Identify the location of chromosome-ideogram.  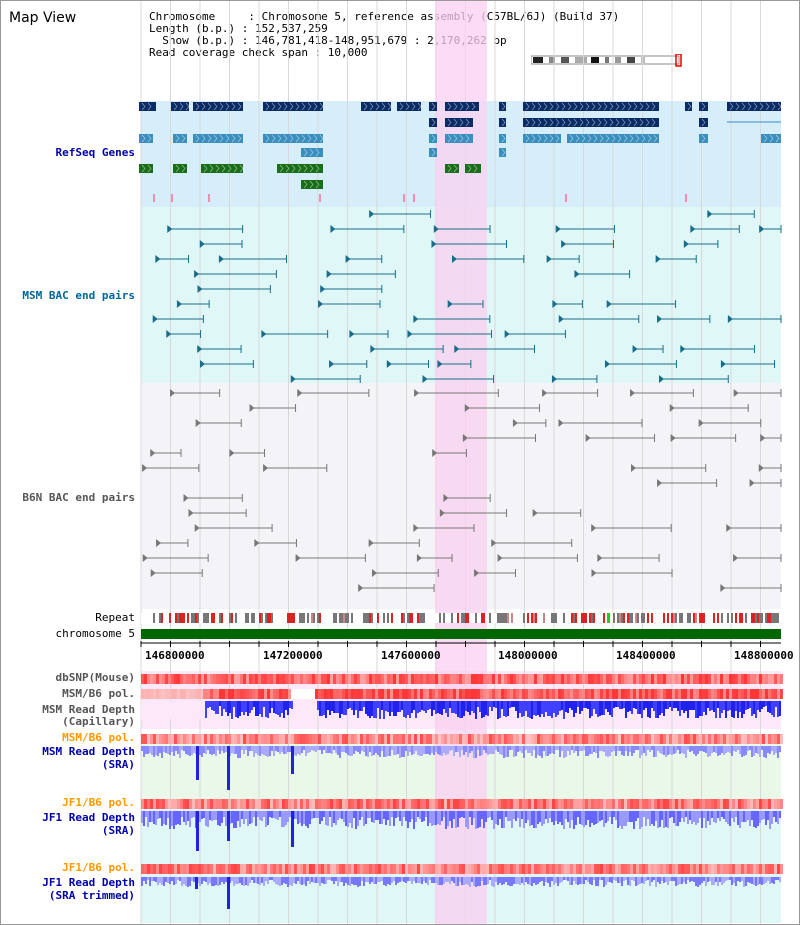
(609, 61).